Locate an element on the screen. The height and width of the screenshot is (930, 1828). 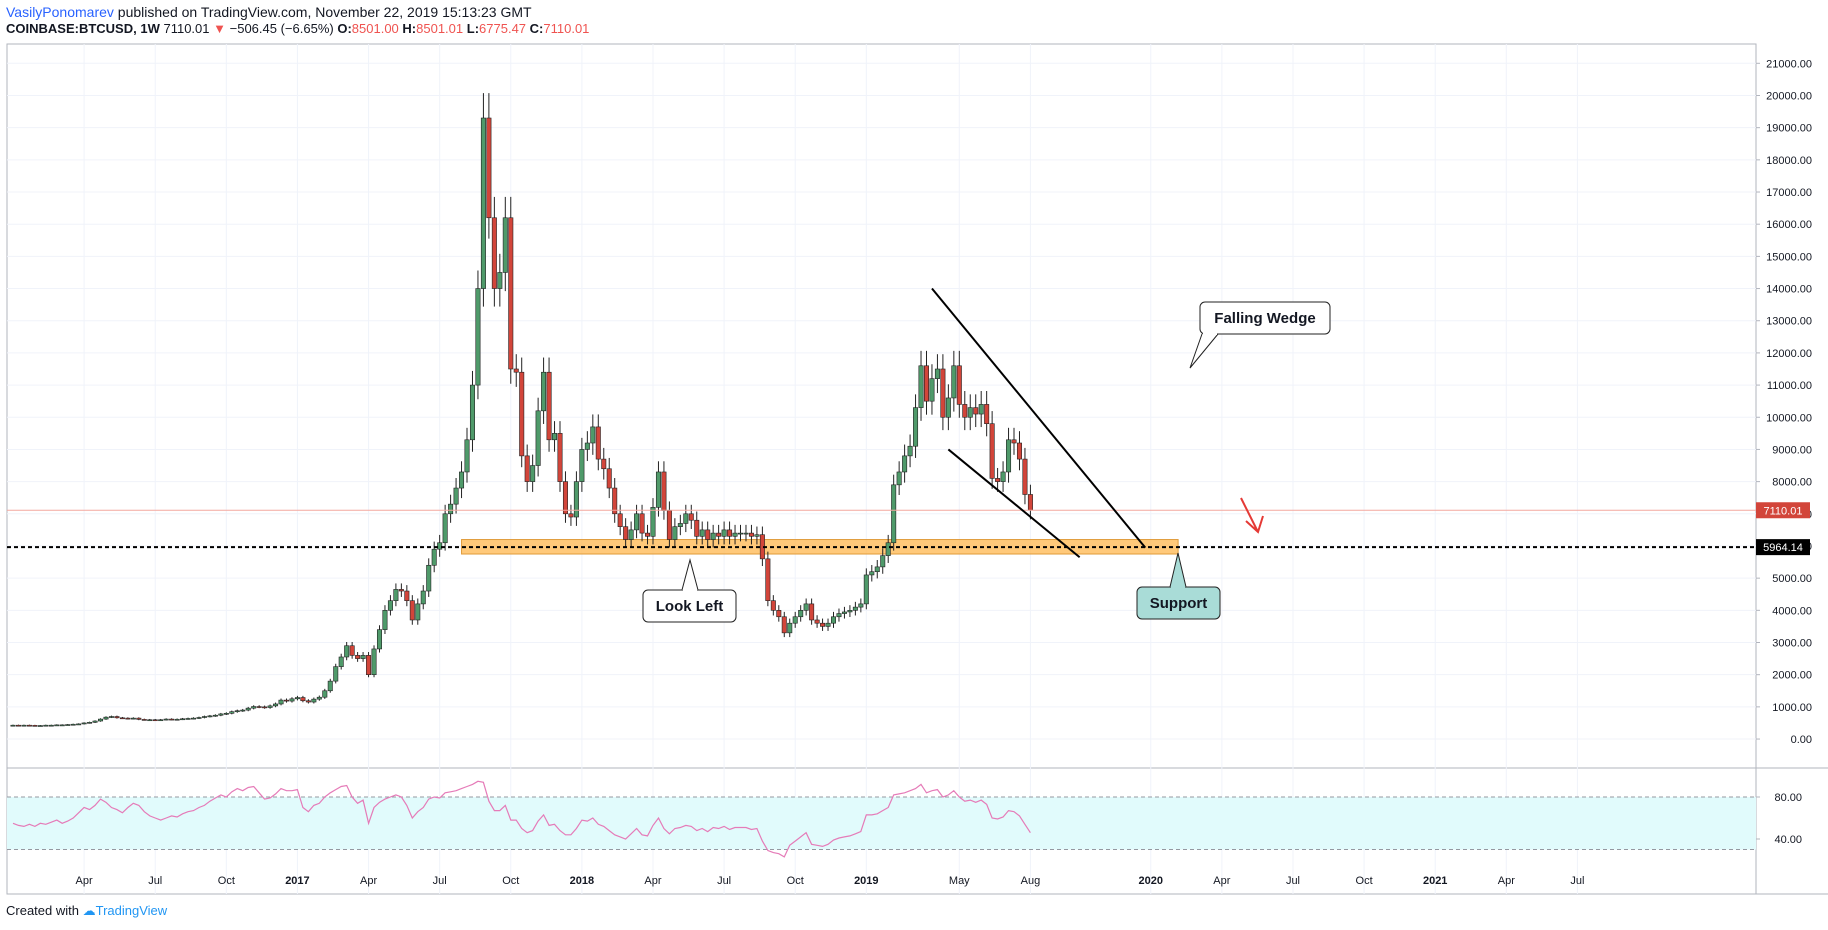
y-tick-label: 21000.00 is located at coordinates (1789, 64).